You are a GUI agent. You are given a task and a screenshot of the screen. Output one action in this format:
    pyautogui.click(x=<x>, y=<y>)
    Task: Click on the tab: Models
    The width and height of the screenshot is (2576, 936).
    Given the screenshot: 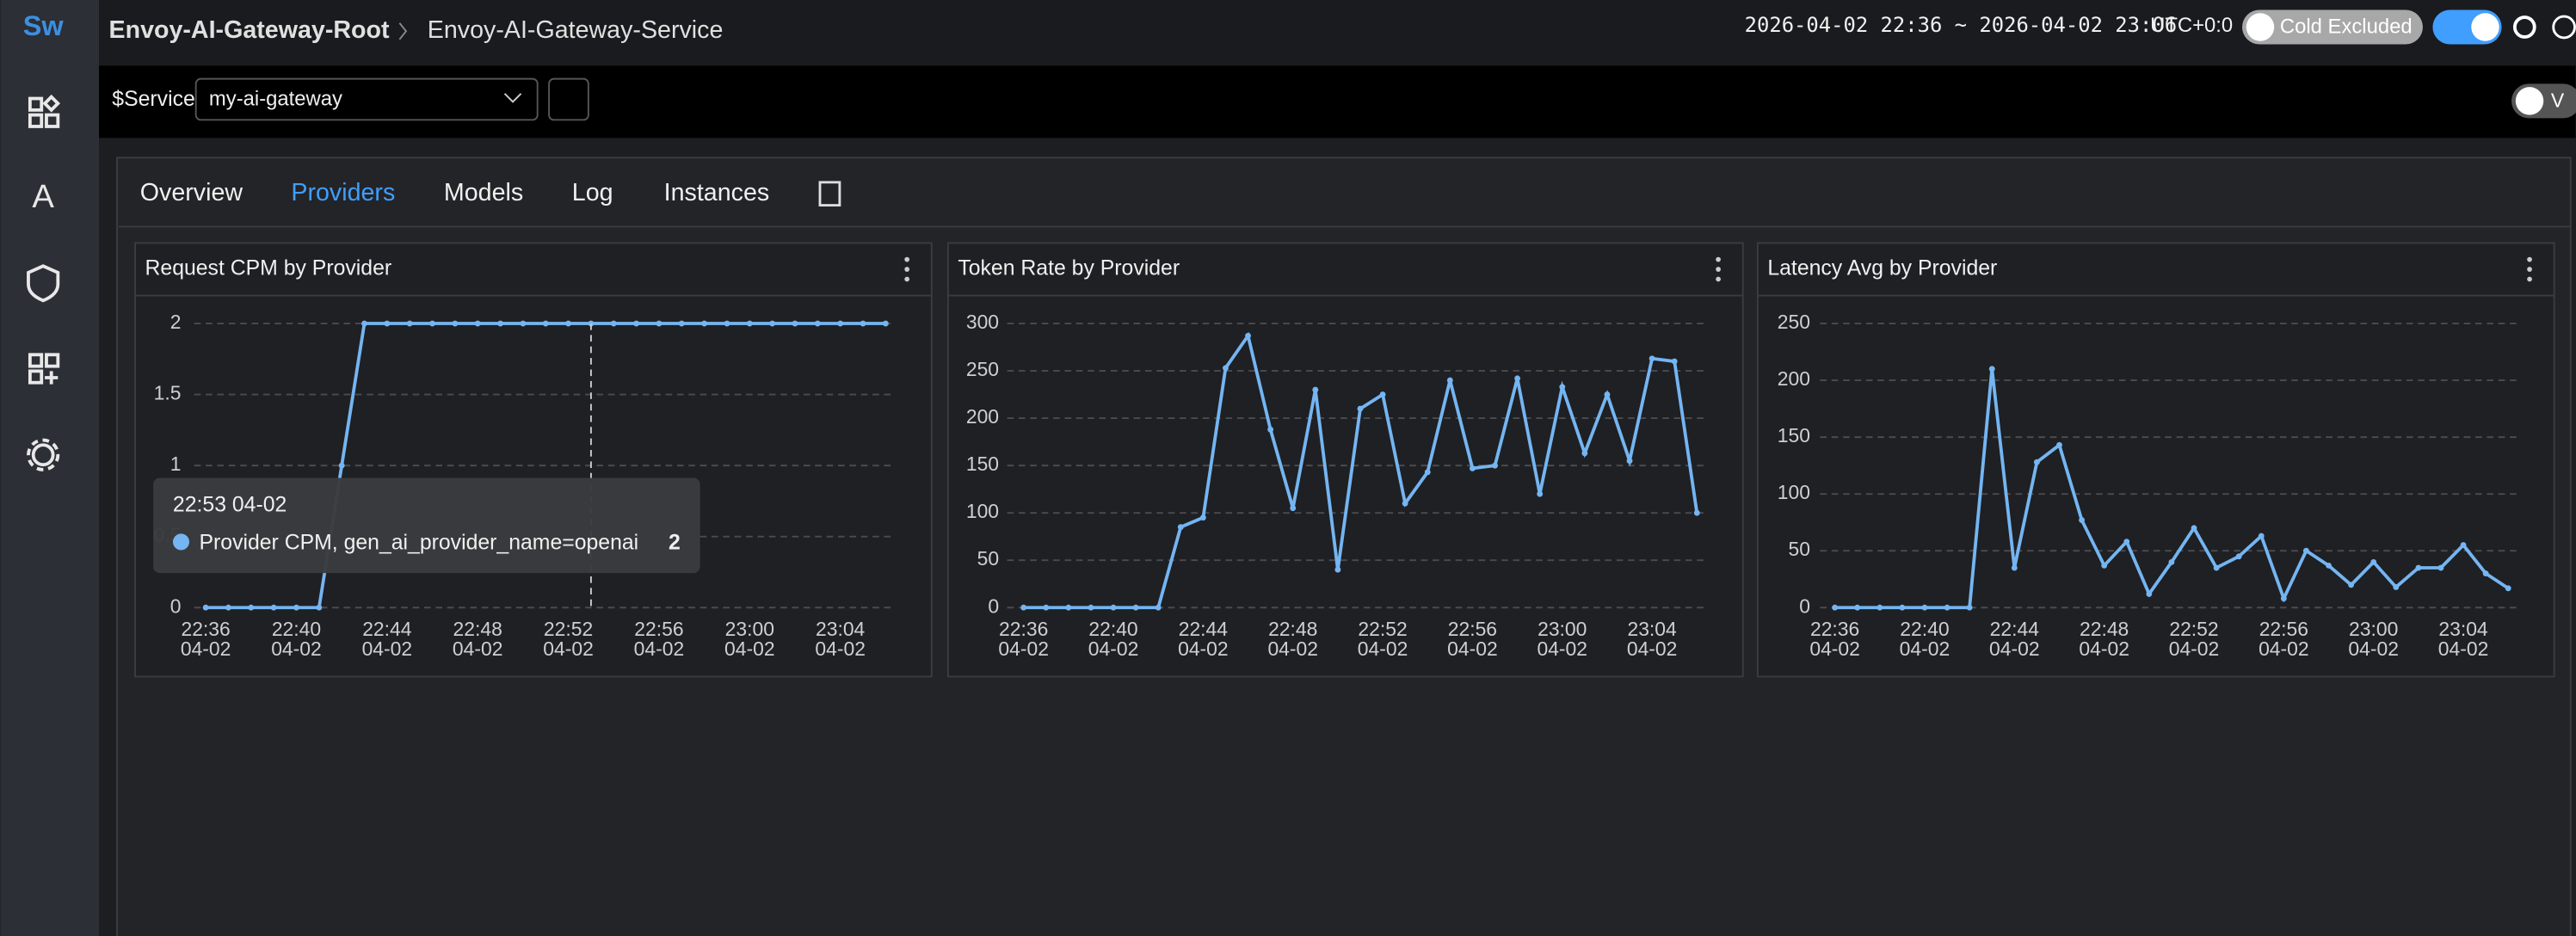 What is the action you would take?
    pyautogui.click(x=483, y=193)
    